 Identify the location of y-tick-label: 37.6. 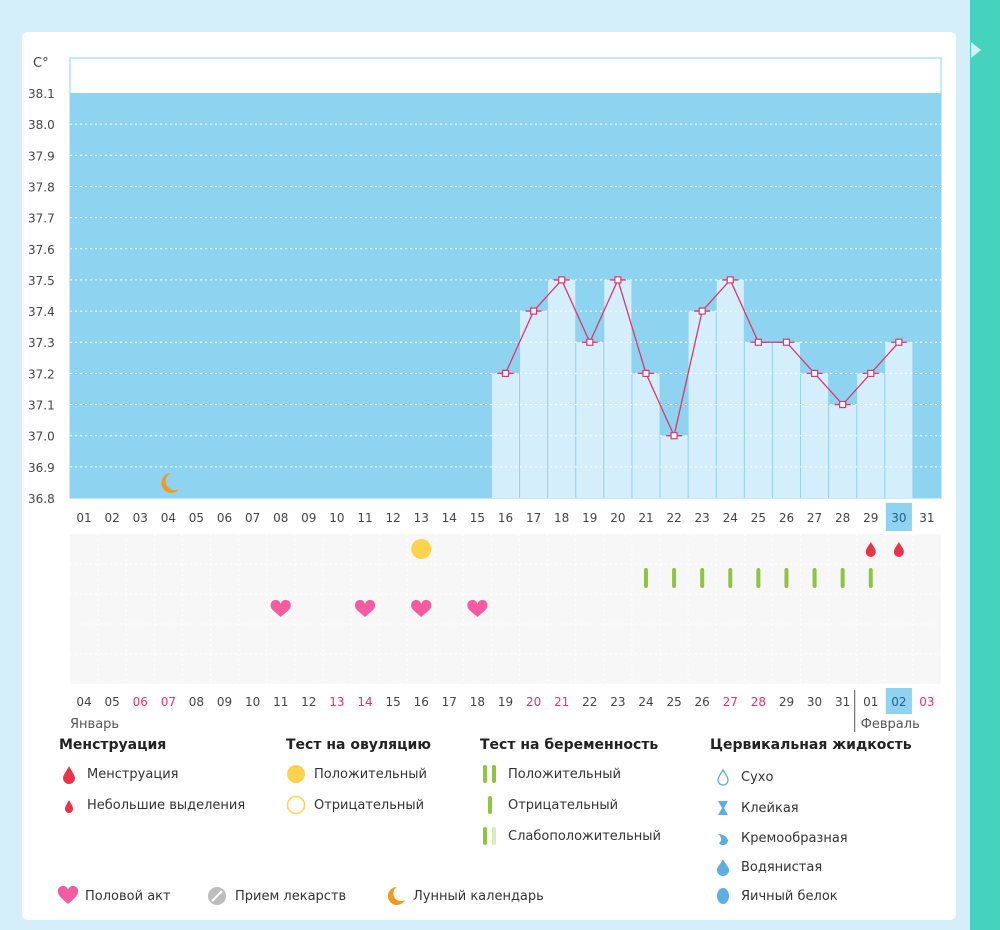
(41, 250).